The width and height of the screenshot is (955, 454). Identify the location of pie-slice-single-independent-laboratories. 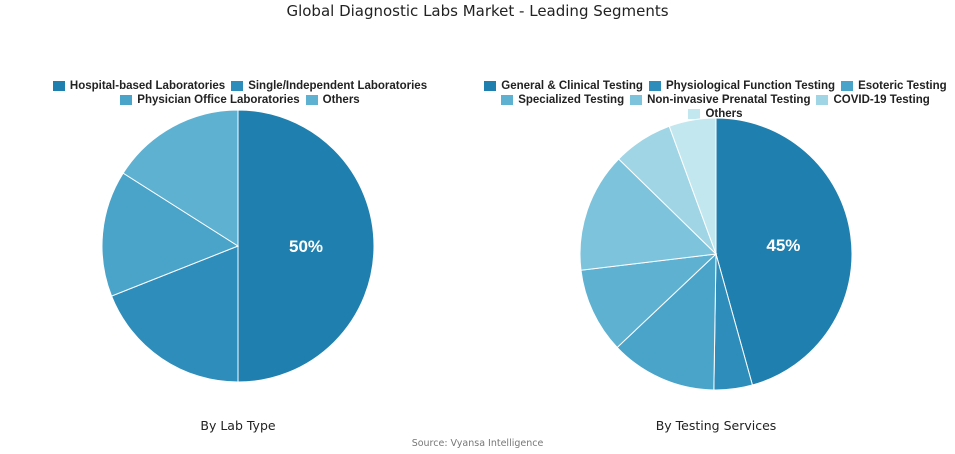
(174, 314).